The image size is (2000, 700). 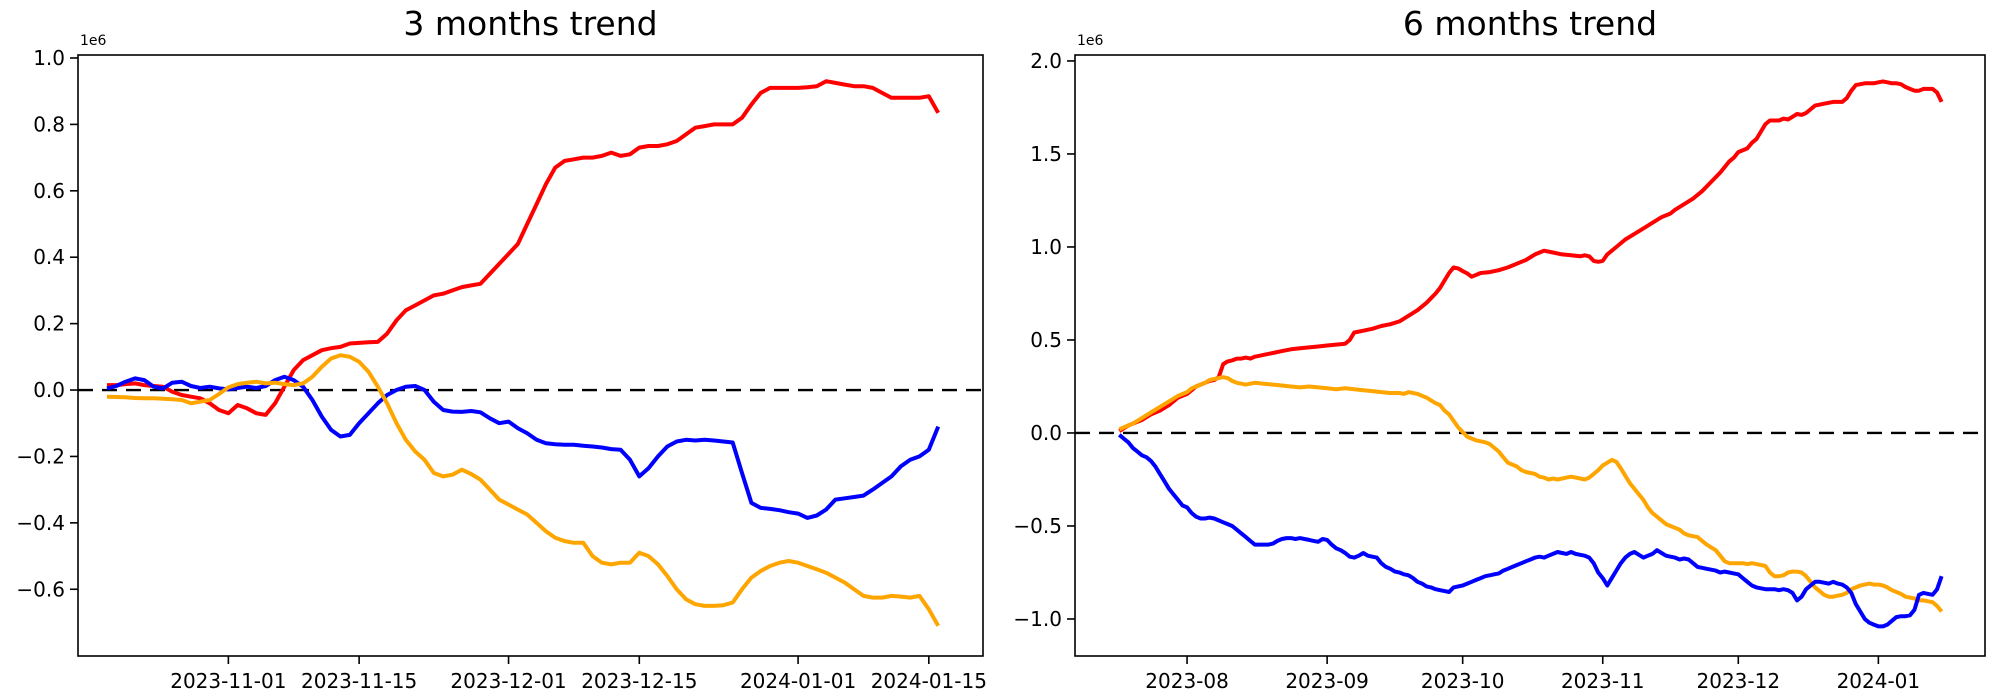 I want to click on y-tick-label: 0.8, so click(x=49, y=124).